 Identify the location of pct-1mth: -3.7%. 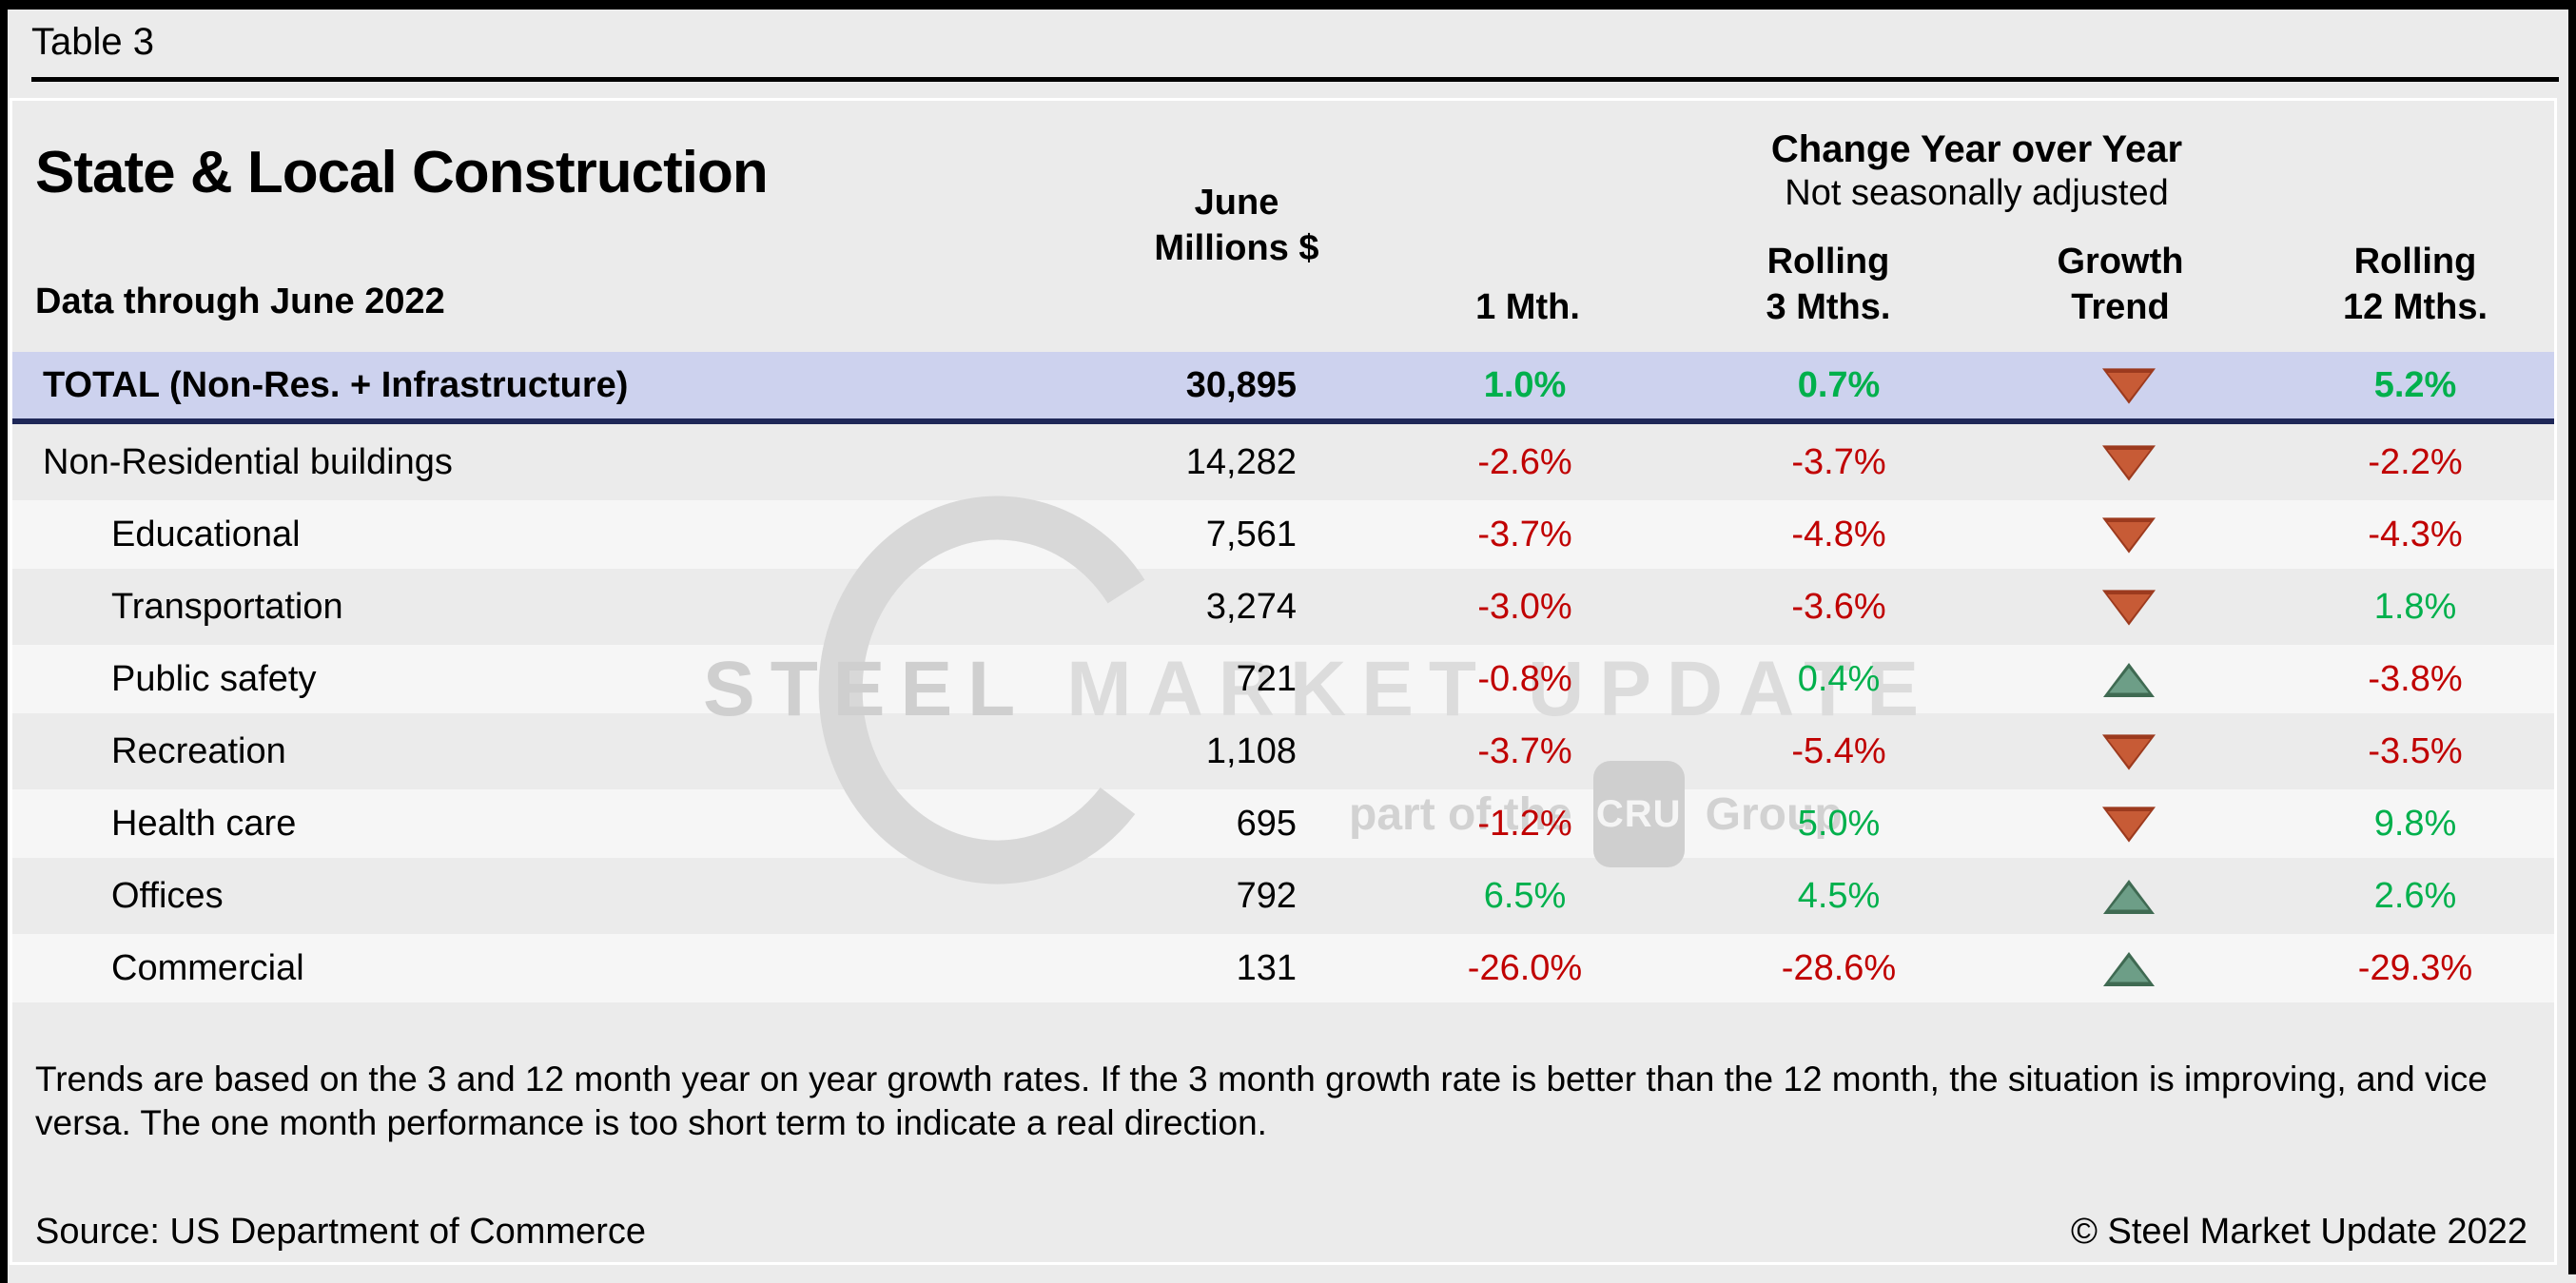
(1524, 534).